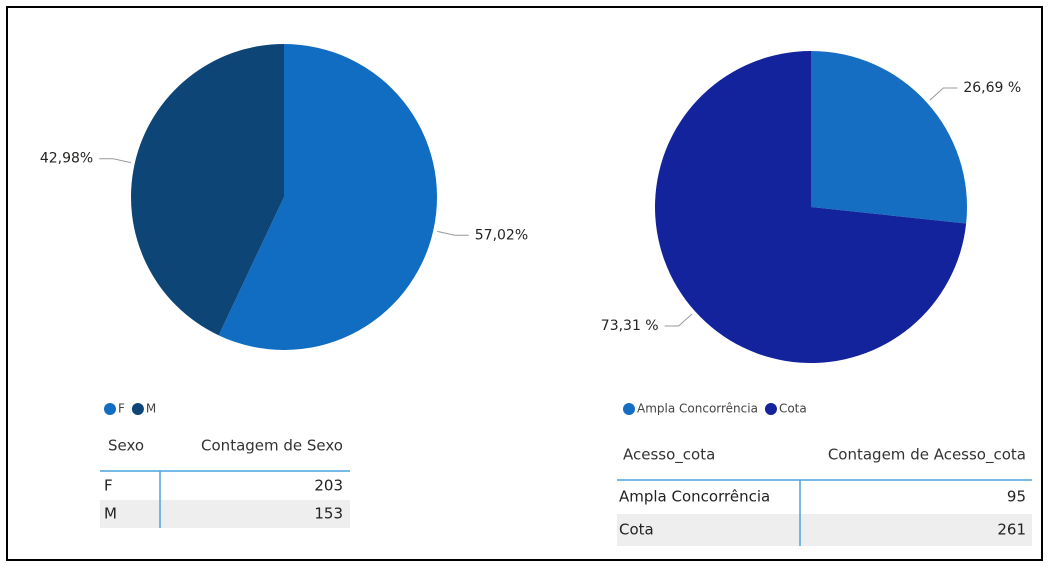 Image resolution: width=1049 pixels, height=567 pixels. What do you see at coordinates (694, 497) in the screenshot?
I see `table-cell: Ampla Concorrência` at bounding box center [694, 497].